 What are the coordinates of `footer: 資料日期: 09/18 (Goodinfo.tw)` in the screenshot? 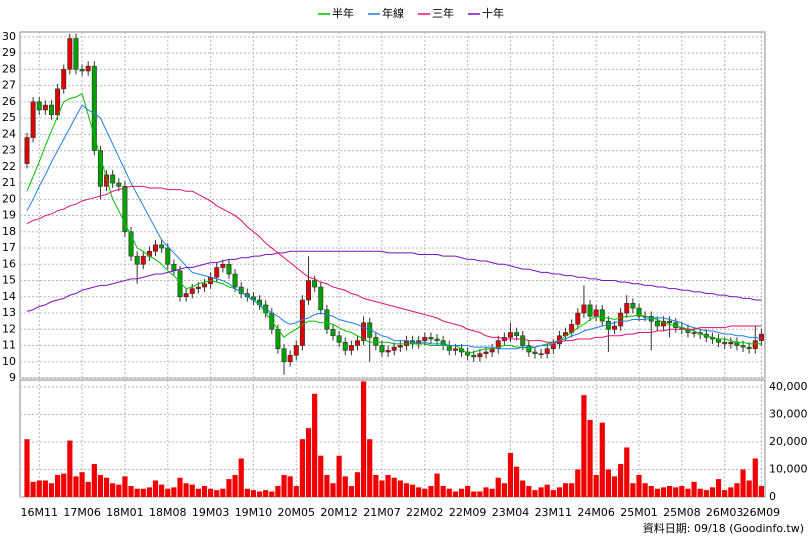 It's located at (723, 528).